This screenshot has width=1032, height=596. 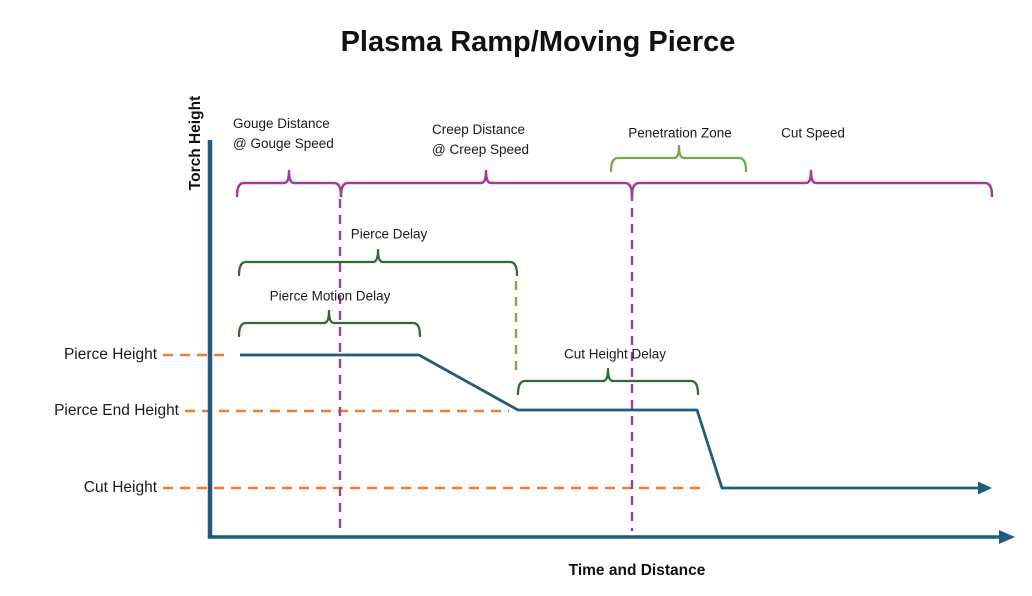 I want to click on page-title: Plasma Ramp/Moving Pierce, so click(x=538, y=42).